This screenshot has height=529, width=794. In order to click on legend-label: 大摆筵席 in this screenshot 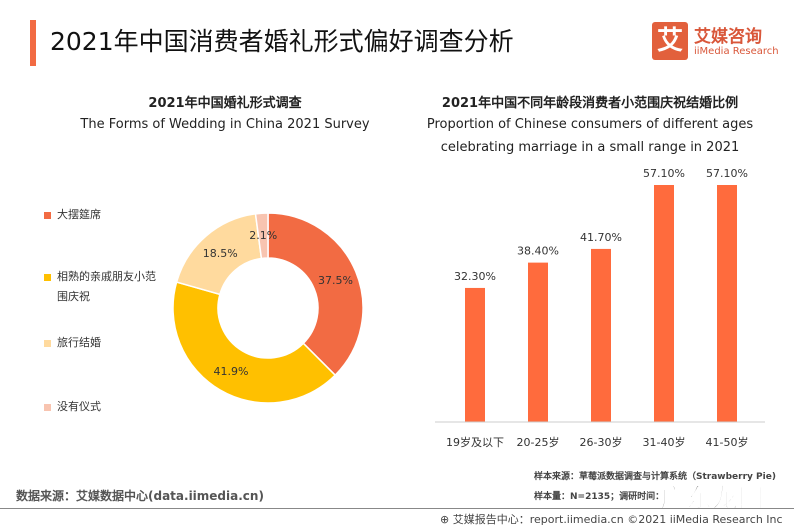, I will do `click(79, 214)`.